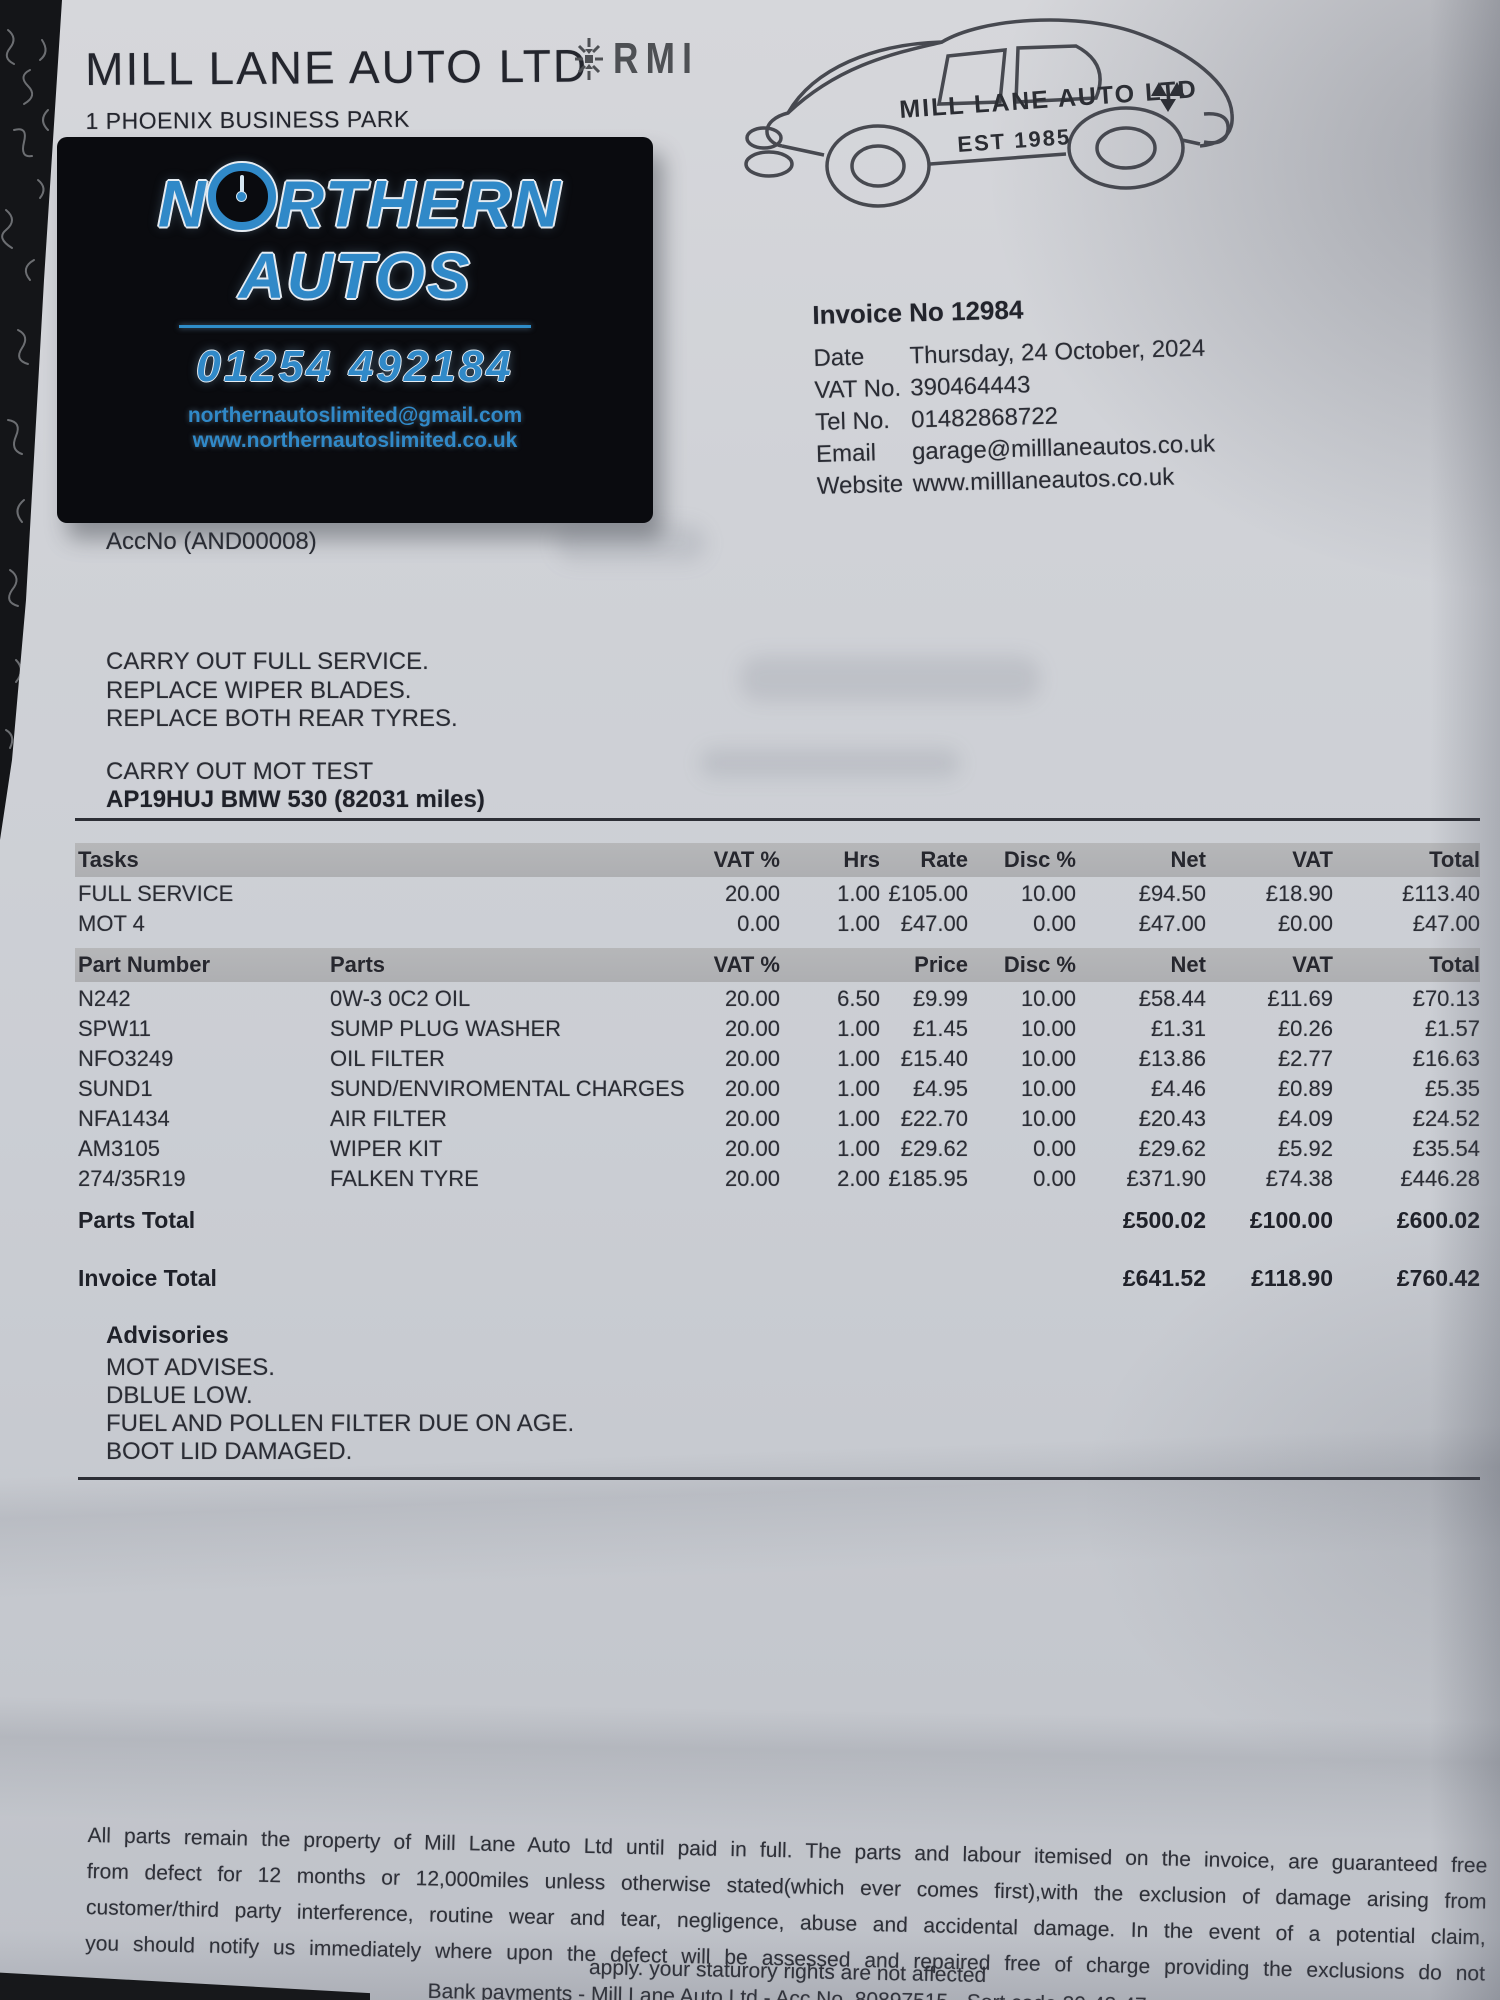  I want to click on col-part-number: Part Number, so click(144, 964).